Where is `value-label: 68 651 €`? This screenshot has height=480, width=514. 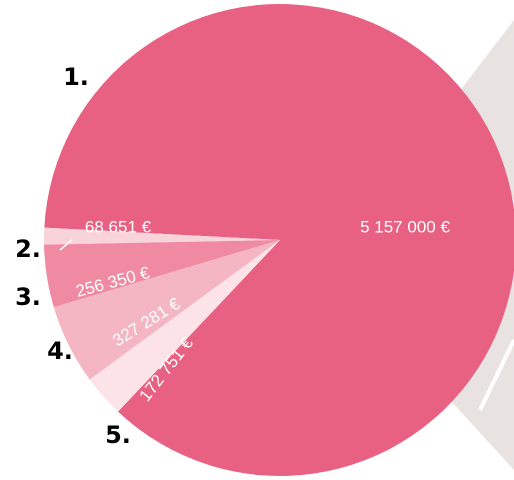
value-label: 68 651 € is located at coordinates (118, 226).